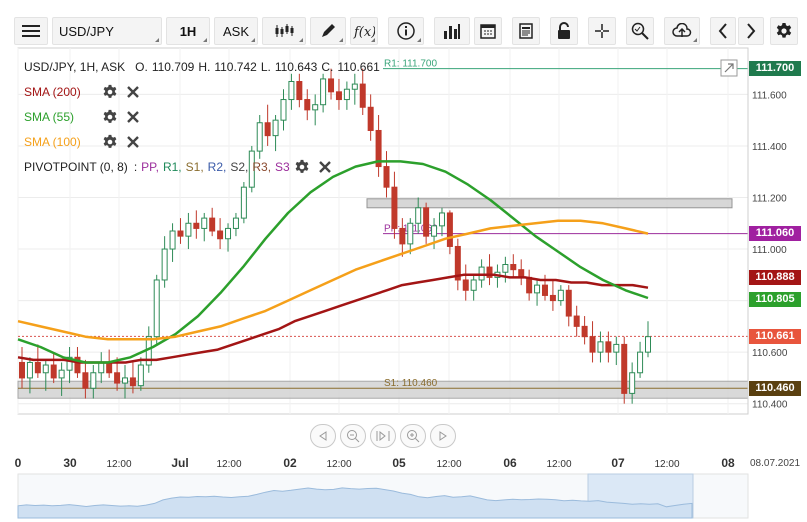 Image resolution: width=807 pixels, height=522 pixels. Describe the element at coordinates (406, 31) in the screenshot. I see `info-button` at that location.